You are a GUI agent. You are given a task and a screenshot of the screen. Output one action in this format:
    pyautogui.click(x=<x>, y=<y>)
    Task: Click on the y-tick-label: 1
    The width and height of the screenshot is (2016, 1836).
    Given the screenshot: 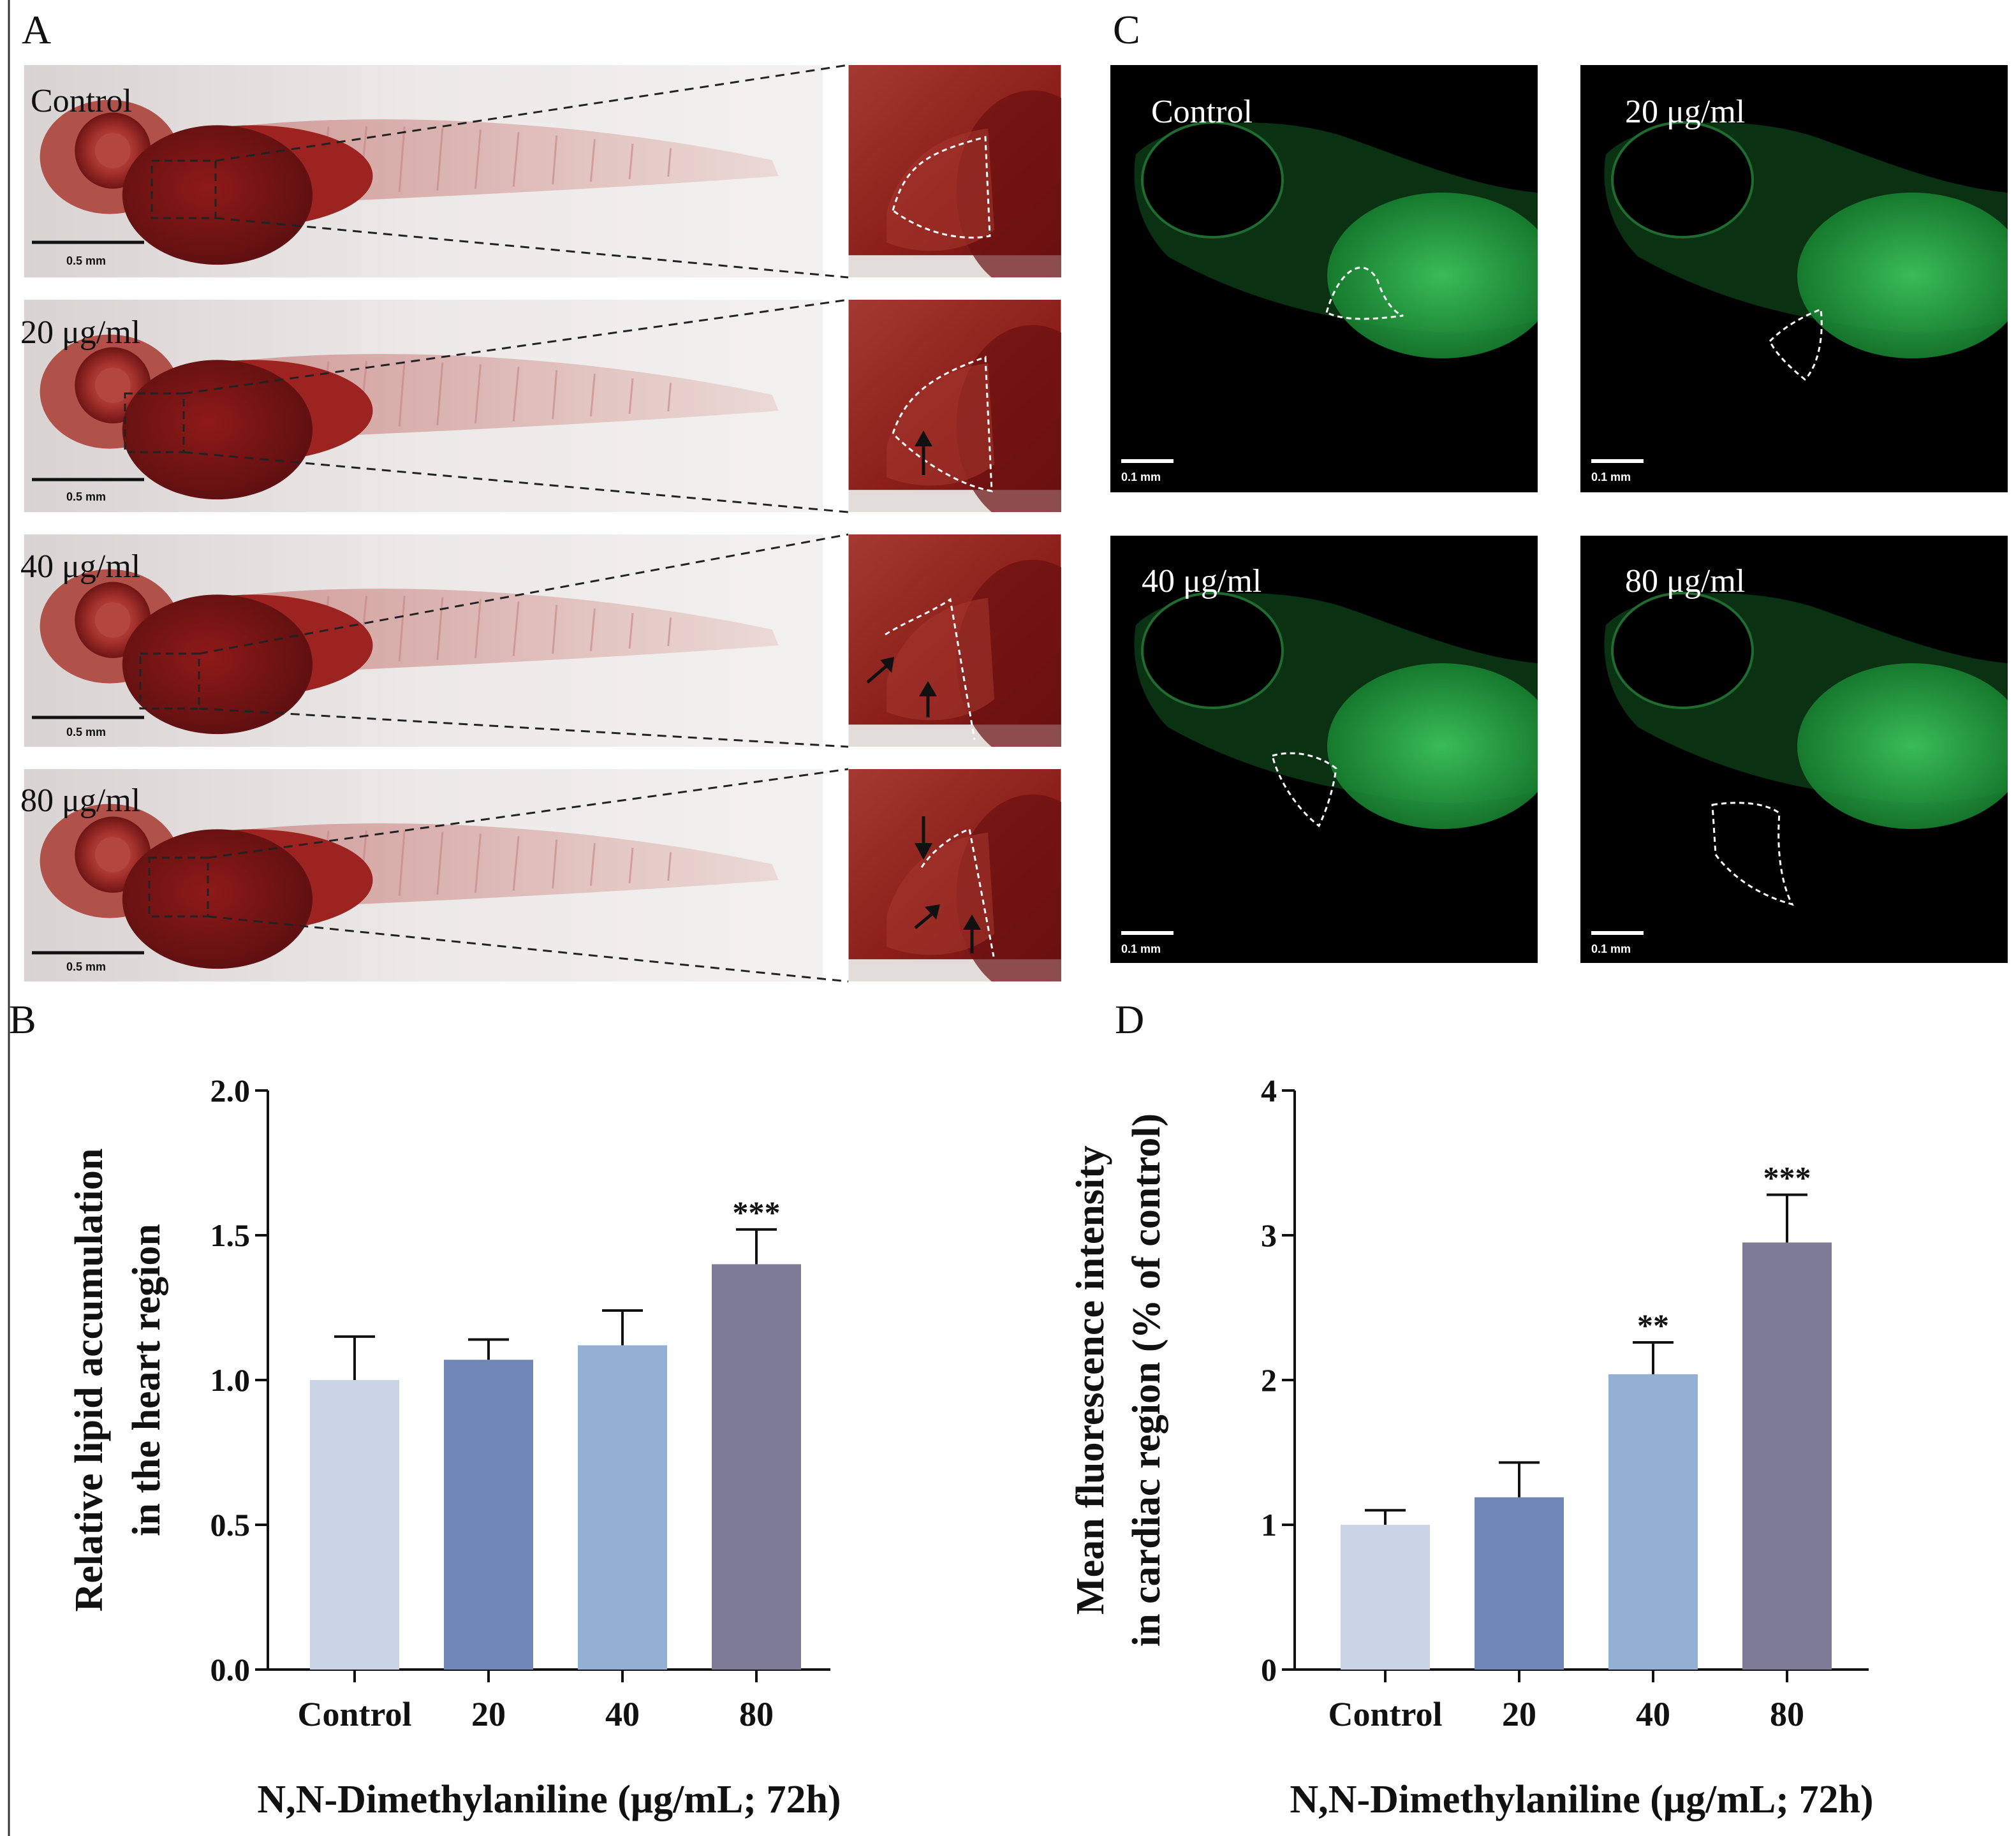 What is the action you would take?
    pyautogui.click(x=1269, y=1525)
    